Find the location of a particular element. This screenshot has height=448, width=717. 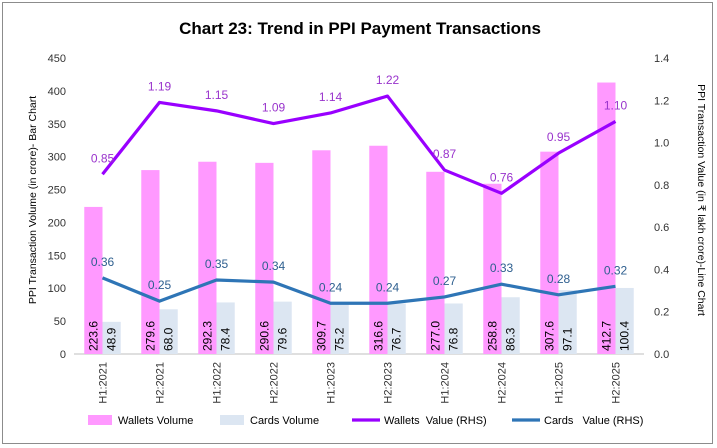

wallets-volume-label: 258.8 is located at coordinates (492, 336).